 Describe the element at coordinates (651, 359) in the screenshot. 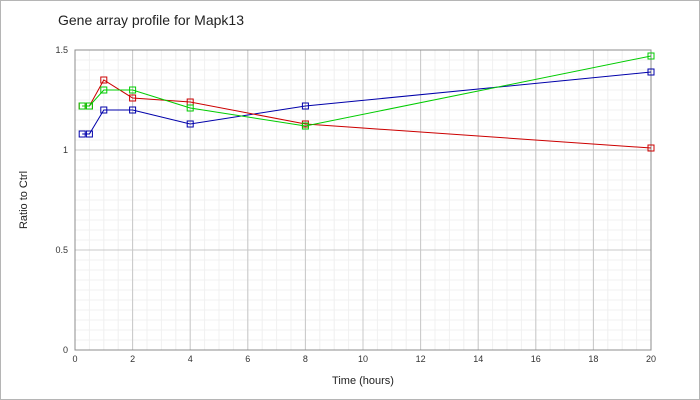

I see `x-tick-label: 20` at that location.